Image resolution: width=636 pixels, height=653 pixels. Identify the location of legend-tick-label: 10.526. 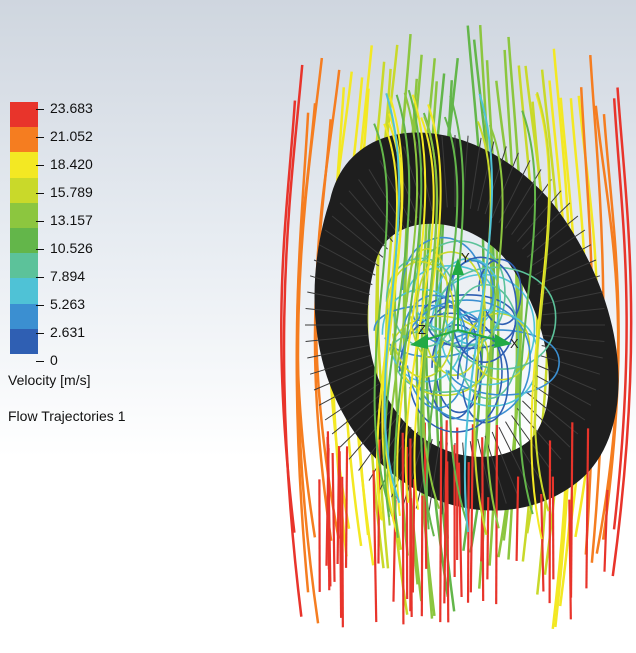
(64, 248).